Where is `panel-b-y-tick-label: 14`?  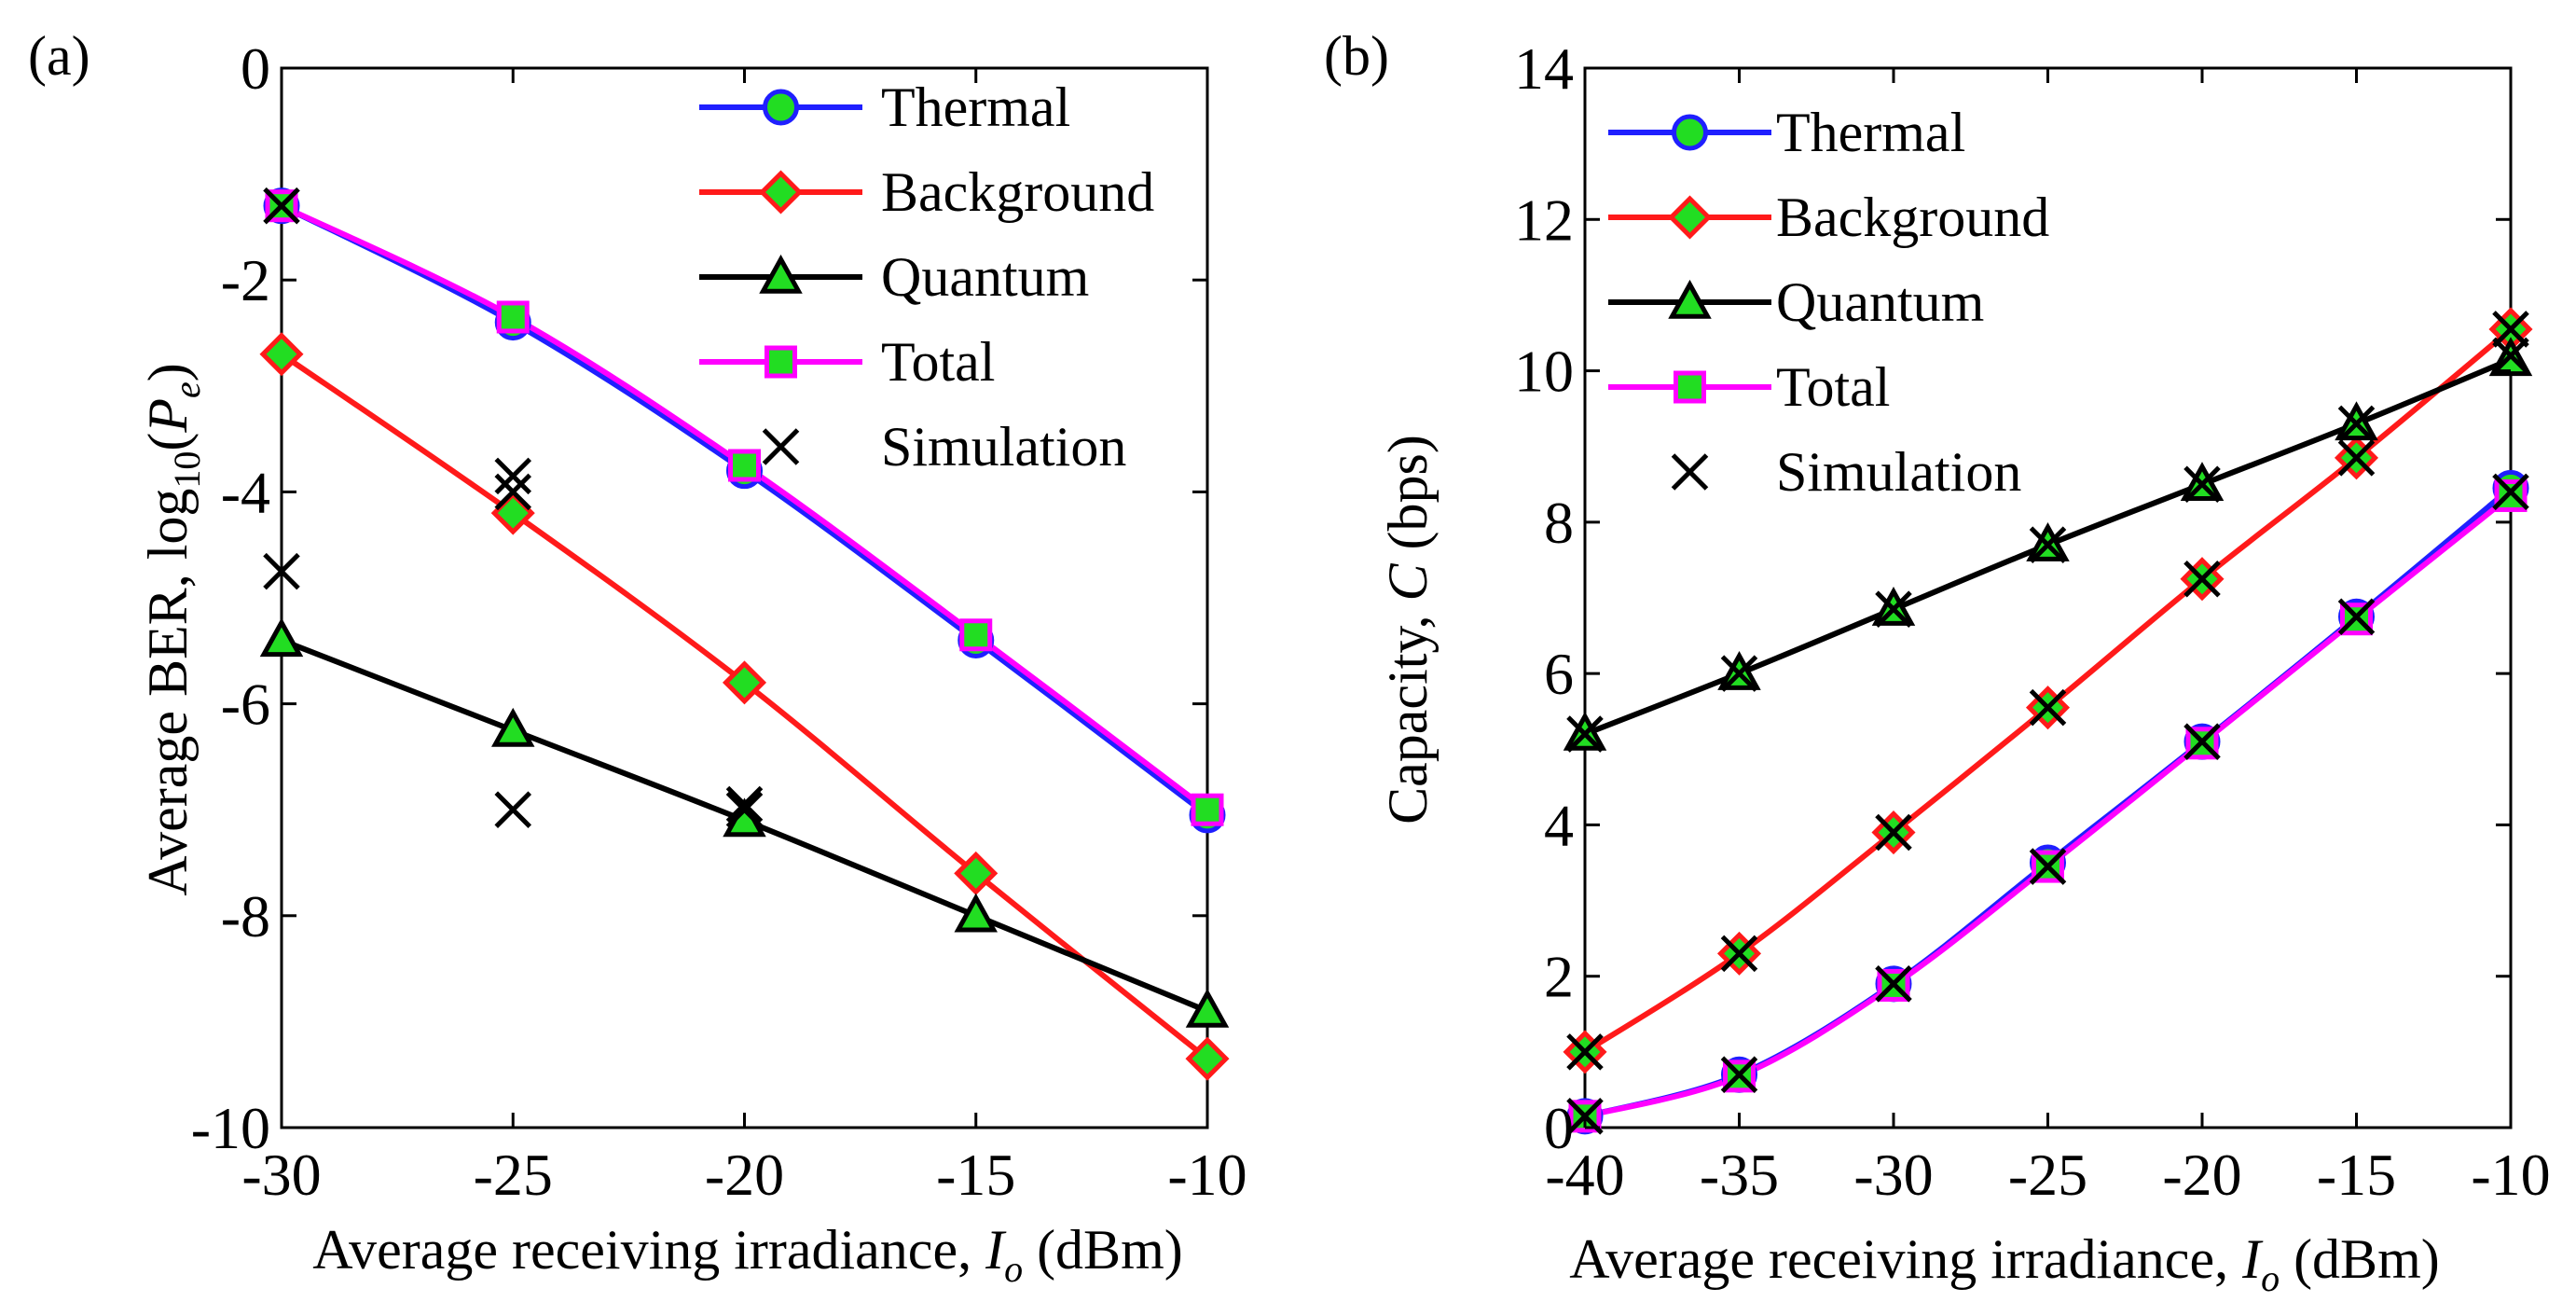
panel-b-y-tick-label: 14 is located at coordinates (1544, 68).